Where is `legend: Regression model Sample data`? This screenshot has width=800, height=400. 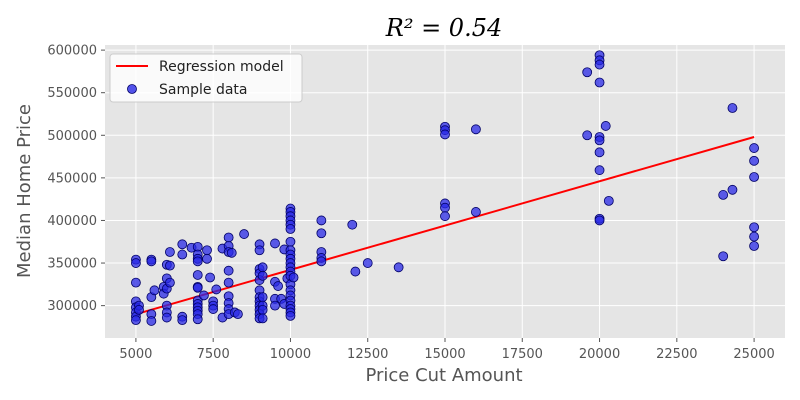 legend: Regression model Sample data is located at coordinates (206, 78).